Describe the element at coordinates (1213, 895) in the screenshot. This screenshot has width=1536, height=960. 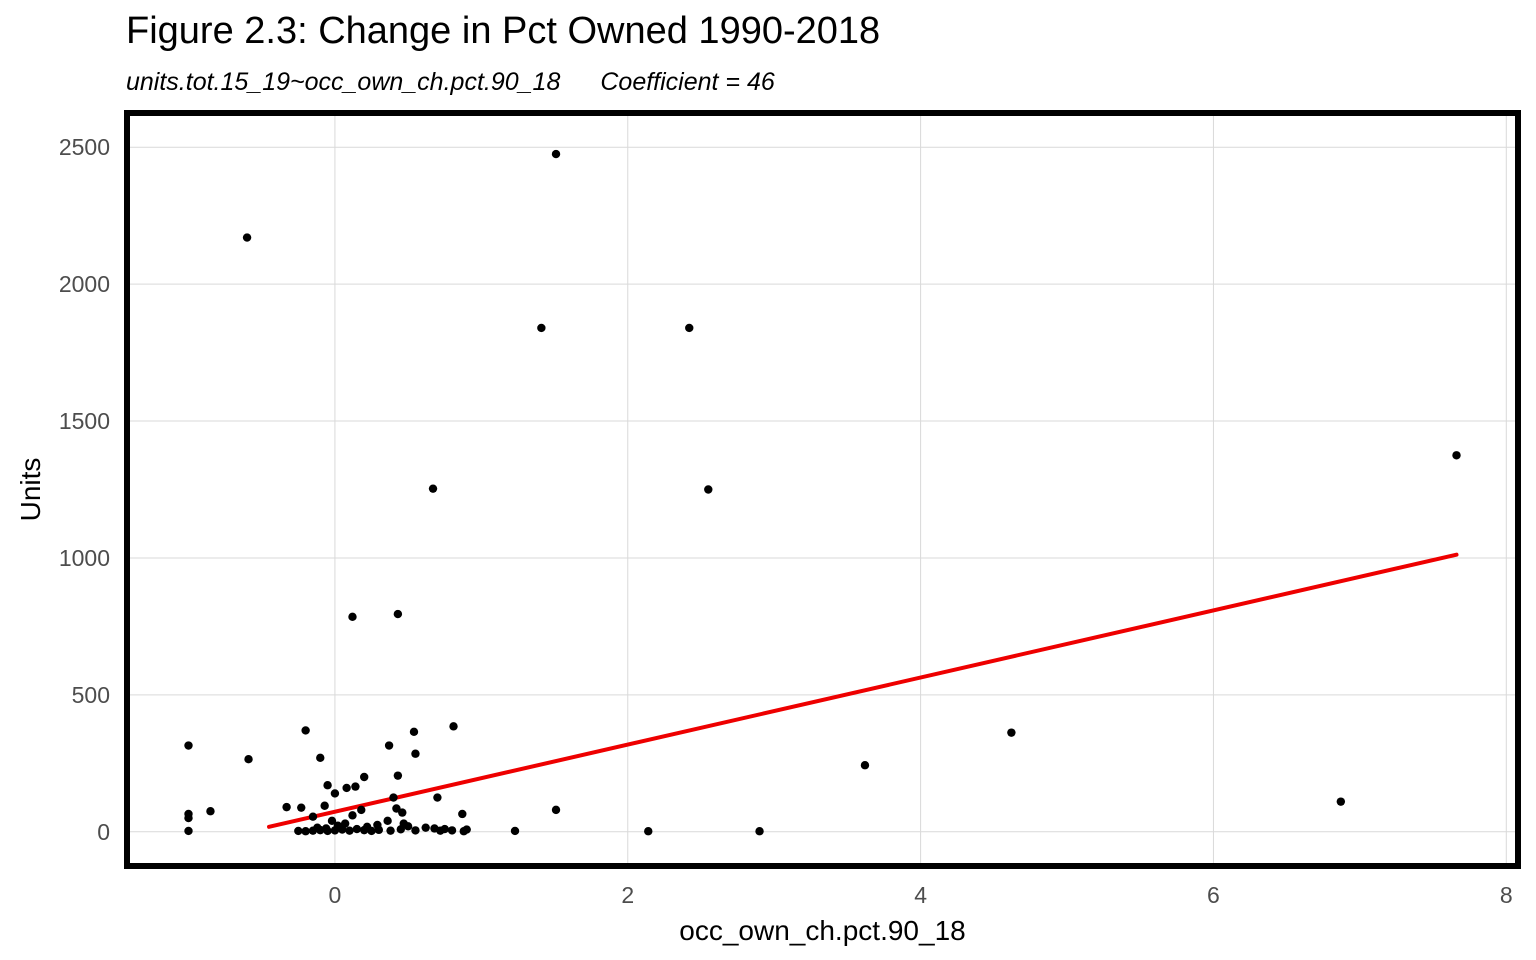
I see `x-tick-label: 6` at that location.